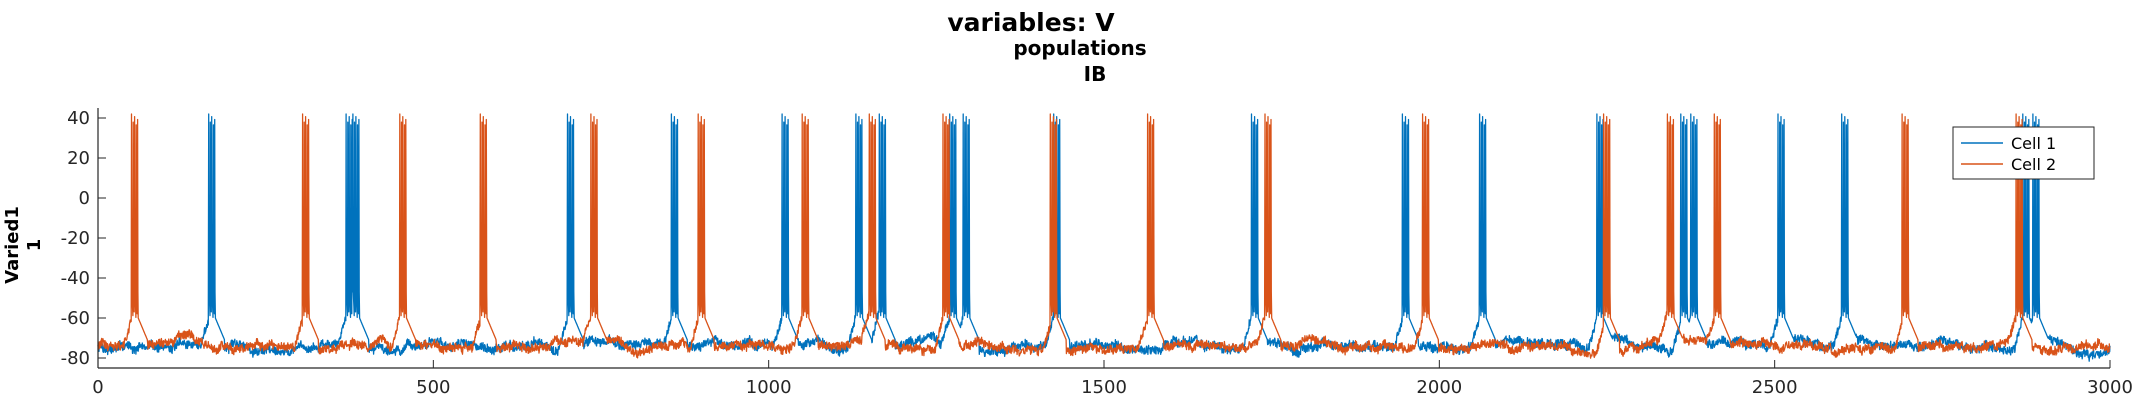 This screenshot has height=400, width=2133. I want to click on legend: Cell 1 Cell 2, so click(2023, 153).